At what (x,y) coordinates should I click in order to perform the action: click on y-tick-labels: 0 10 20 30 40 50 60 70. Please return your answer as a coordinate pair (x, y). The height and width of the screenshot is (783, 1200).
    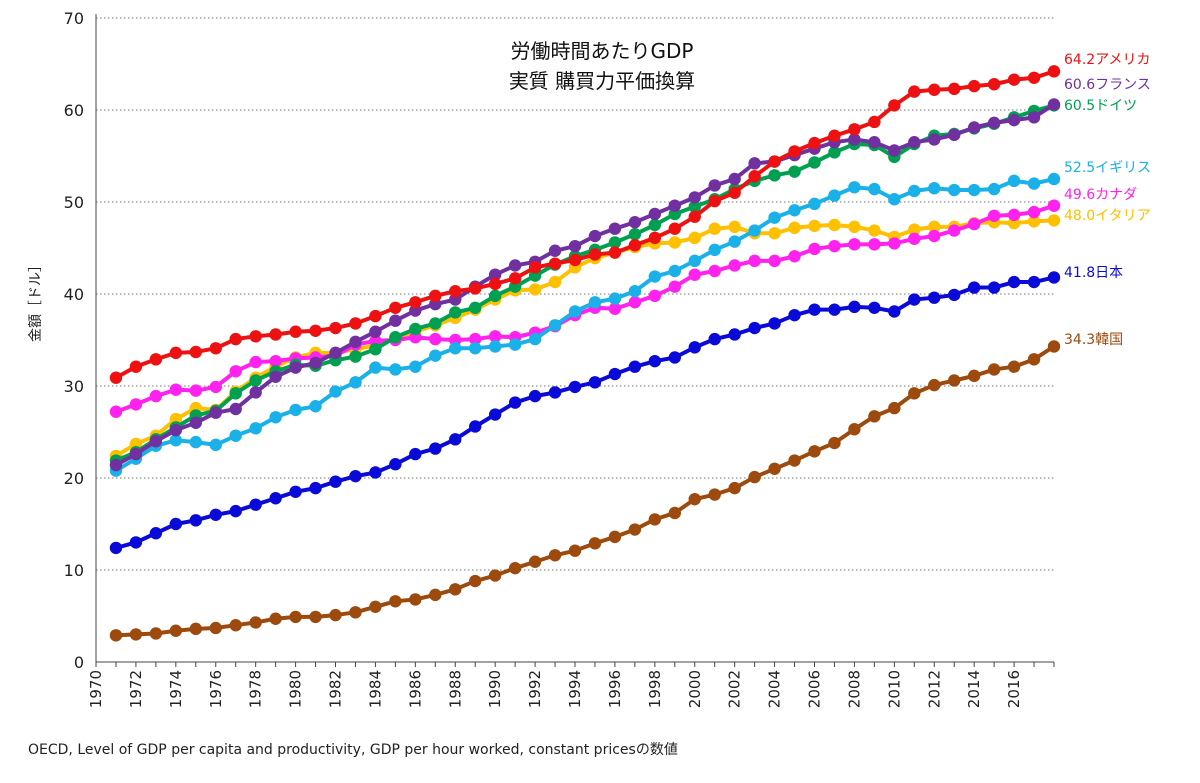
    Looking at the image, I should click on (74, 340).